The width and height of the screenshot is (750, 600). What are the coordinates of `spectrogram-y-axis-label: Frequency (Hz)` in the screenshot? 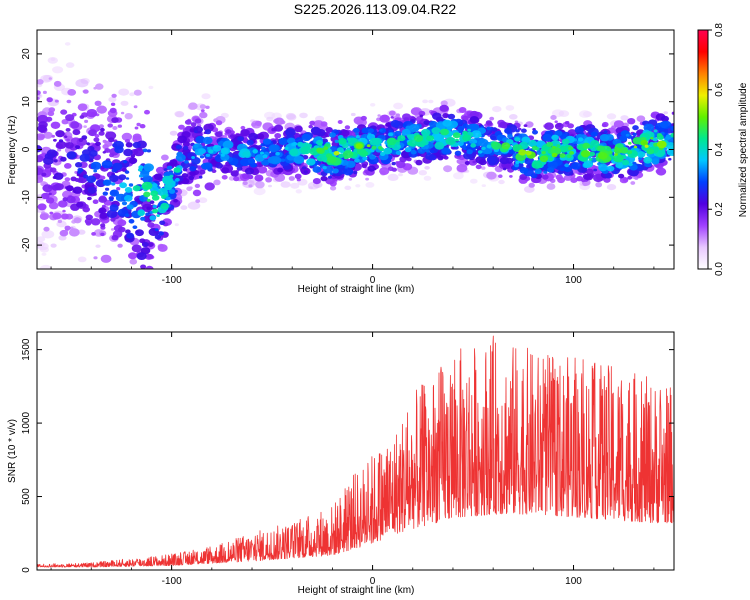 It's located at (12, 150).